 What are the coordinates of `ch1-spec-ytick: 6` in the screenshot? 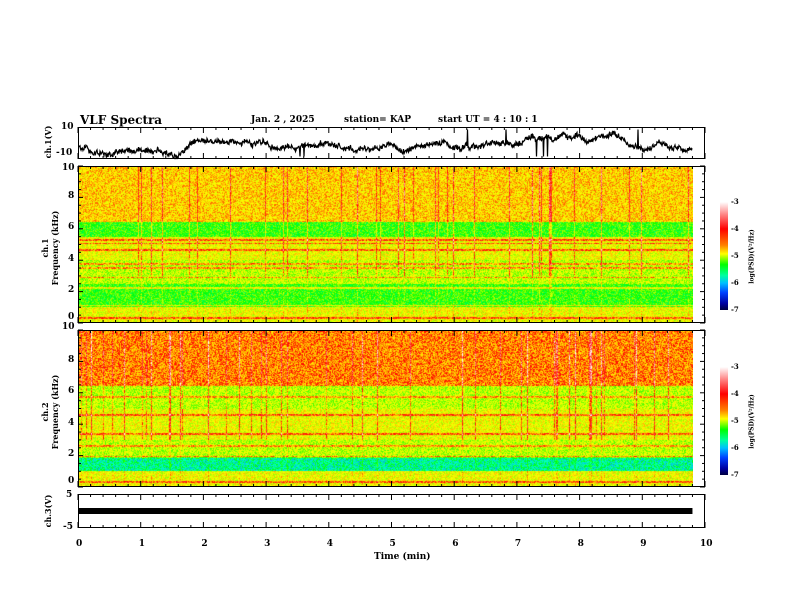 It's located at (71, 227).